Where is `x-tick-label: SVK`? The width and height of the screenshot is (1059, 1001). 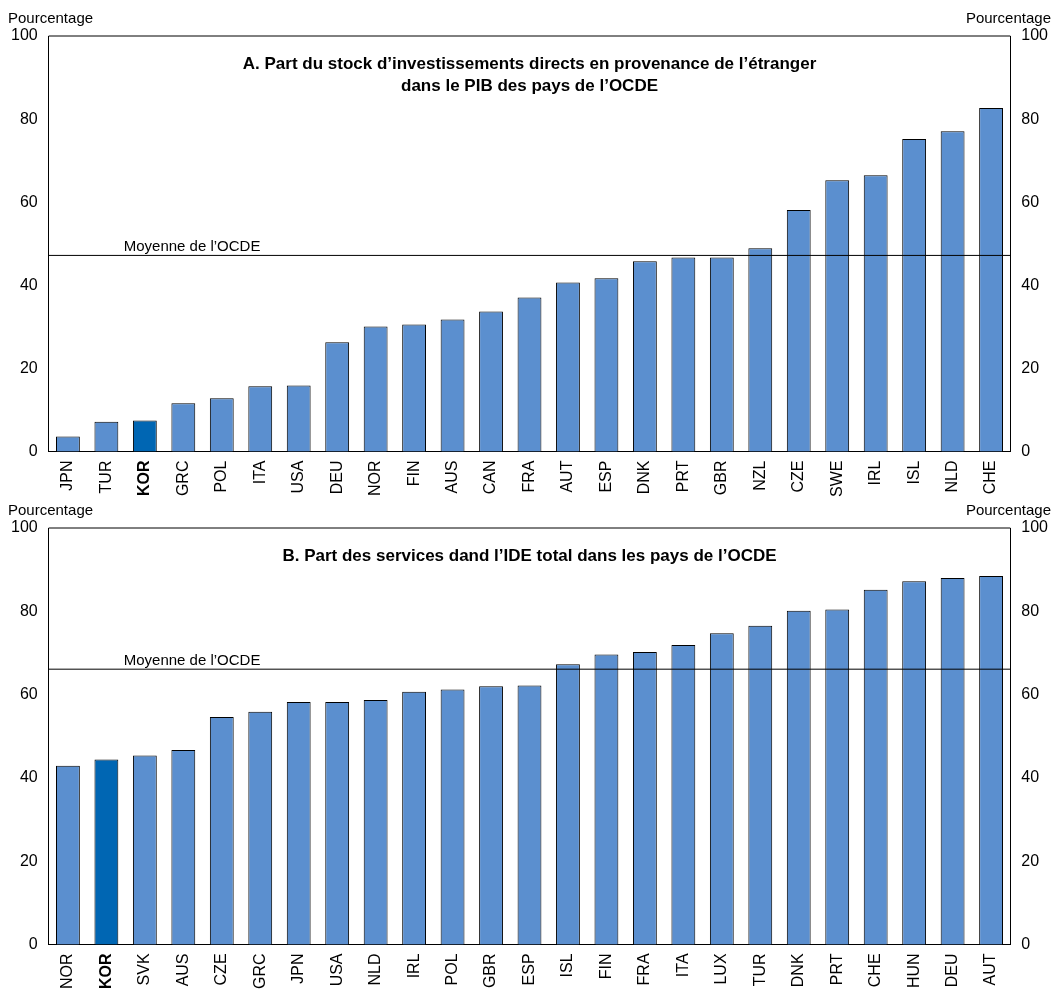 x-tick-label: SVK is located at coordinates (144, 969).